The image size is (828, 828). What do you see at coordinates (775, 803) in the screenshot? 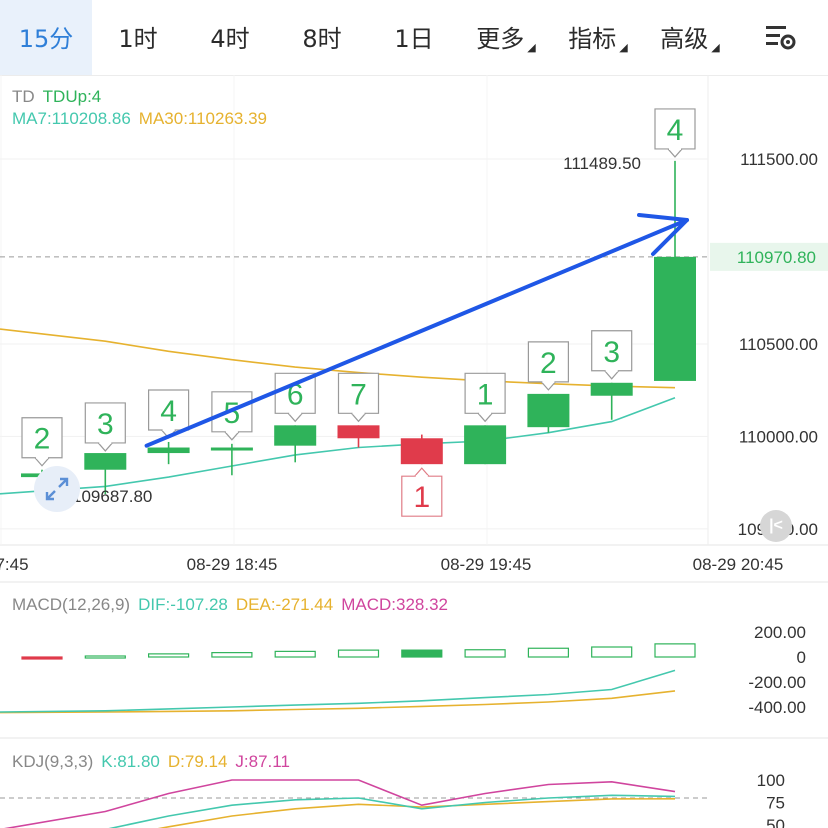
I see `kdj-tick-label: 75` at bounding box center [775, 803].